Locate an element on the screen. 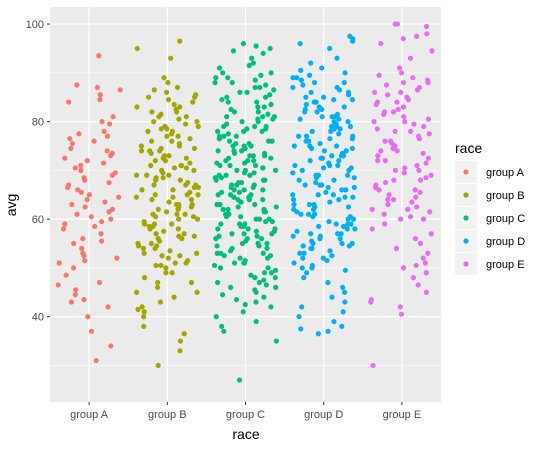 The height and width of the screenshot is (450, 546). legend-label: group C is located at coordinates (505, 219).